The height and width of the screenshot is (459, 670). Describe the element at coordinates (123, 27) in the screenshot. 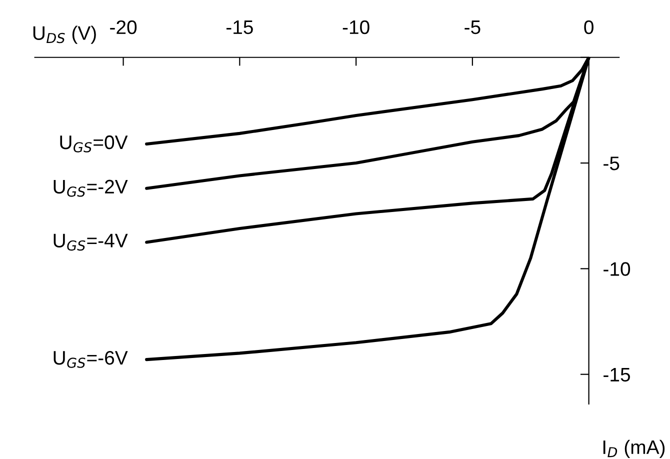

I see `x-tick-label: -20` at that location.